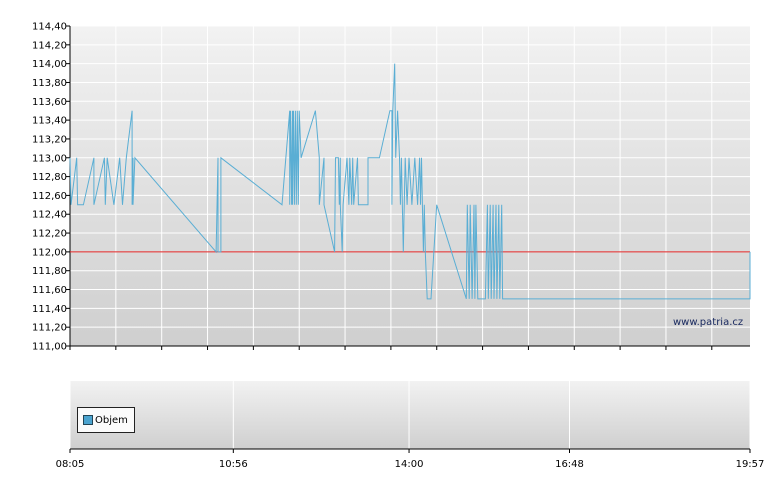 The height and width of the screenshot is (494, 780). What do you see at coordinates (233, 464) in the screenshot?
I see `time-tick-label: 10:56` at bounding box center [233, 464].